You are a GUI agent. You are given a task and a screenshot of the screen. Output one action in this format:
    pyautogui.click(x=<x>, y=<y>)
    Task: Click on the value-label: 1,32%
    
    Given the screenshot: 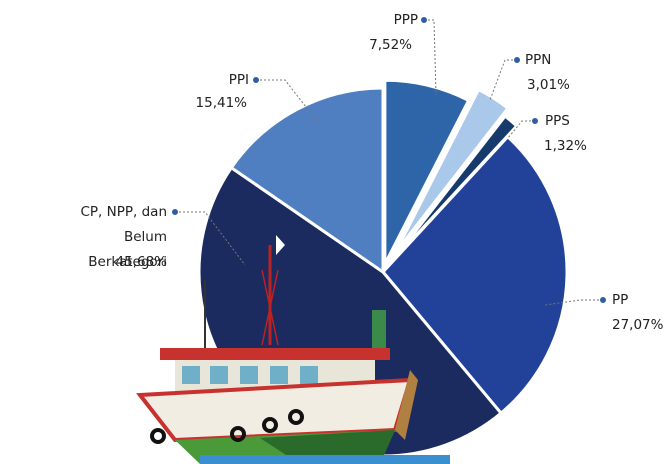 What is the action you would take?
    pyautogui.click(x=565, y=146)
    